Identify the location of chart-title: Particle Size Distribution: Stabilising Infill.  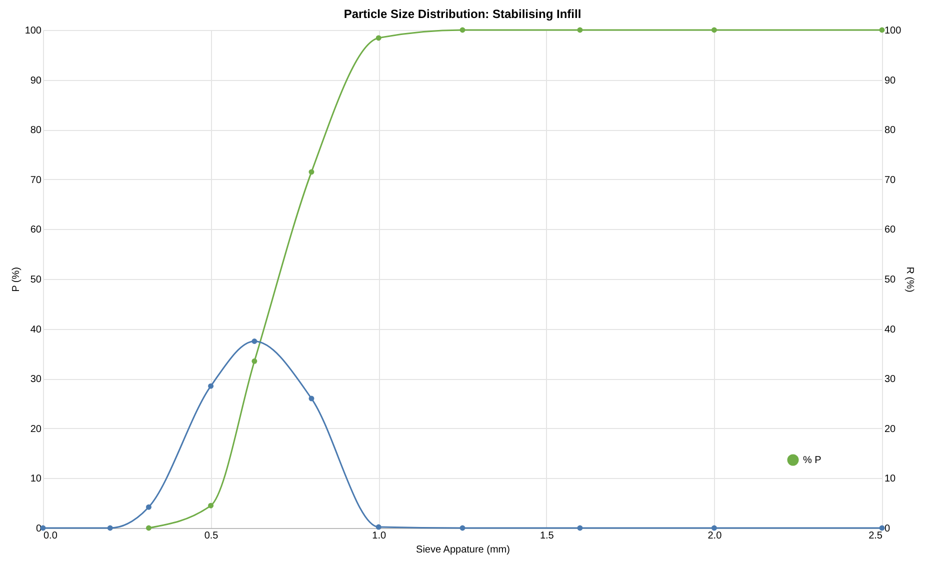
(463, 14).